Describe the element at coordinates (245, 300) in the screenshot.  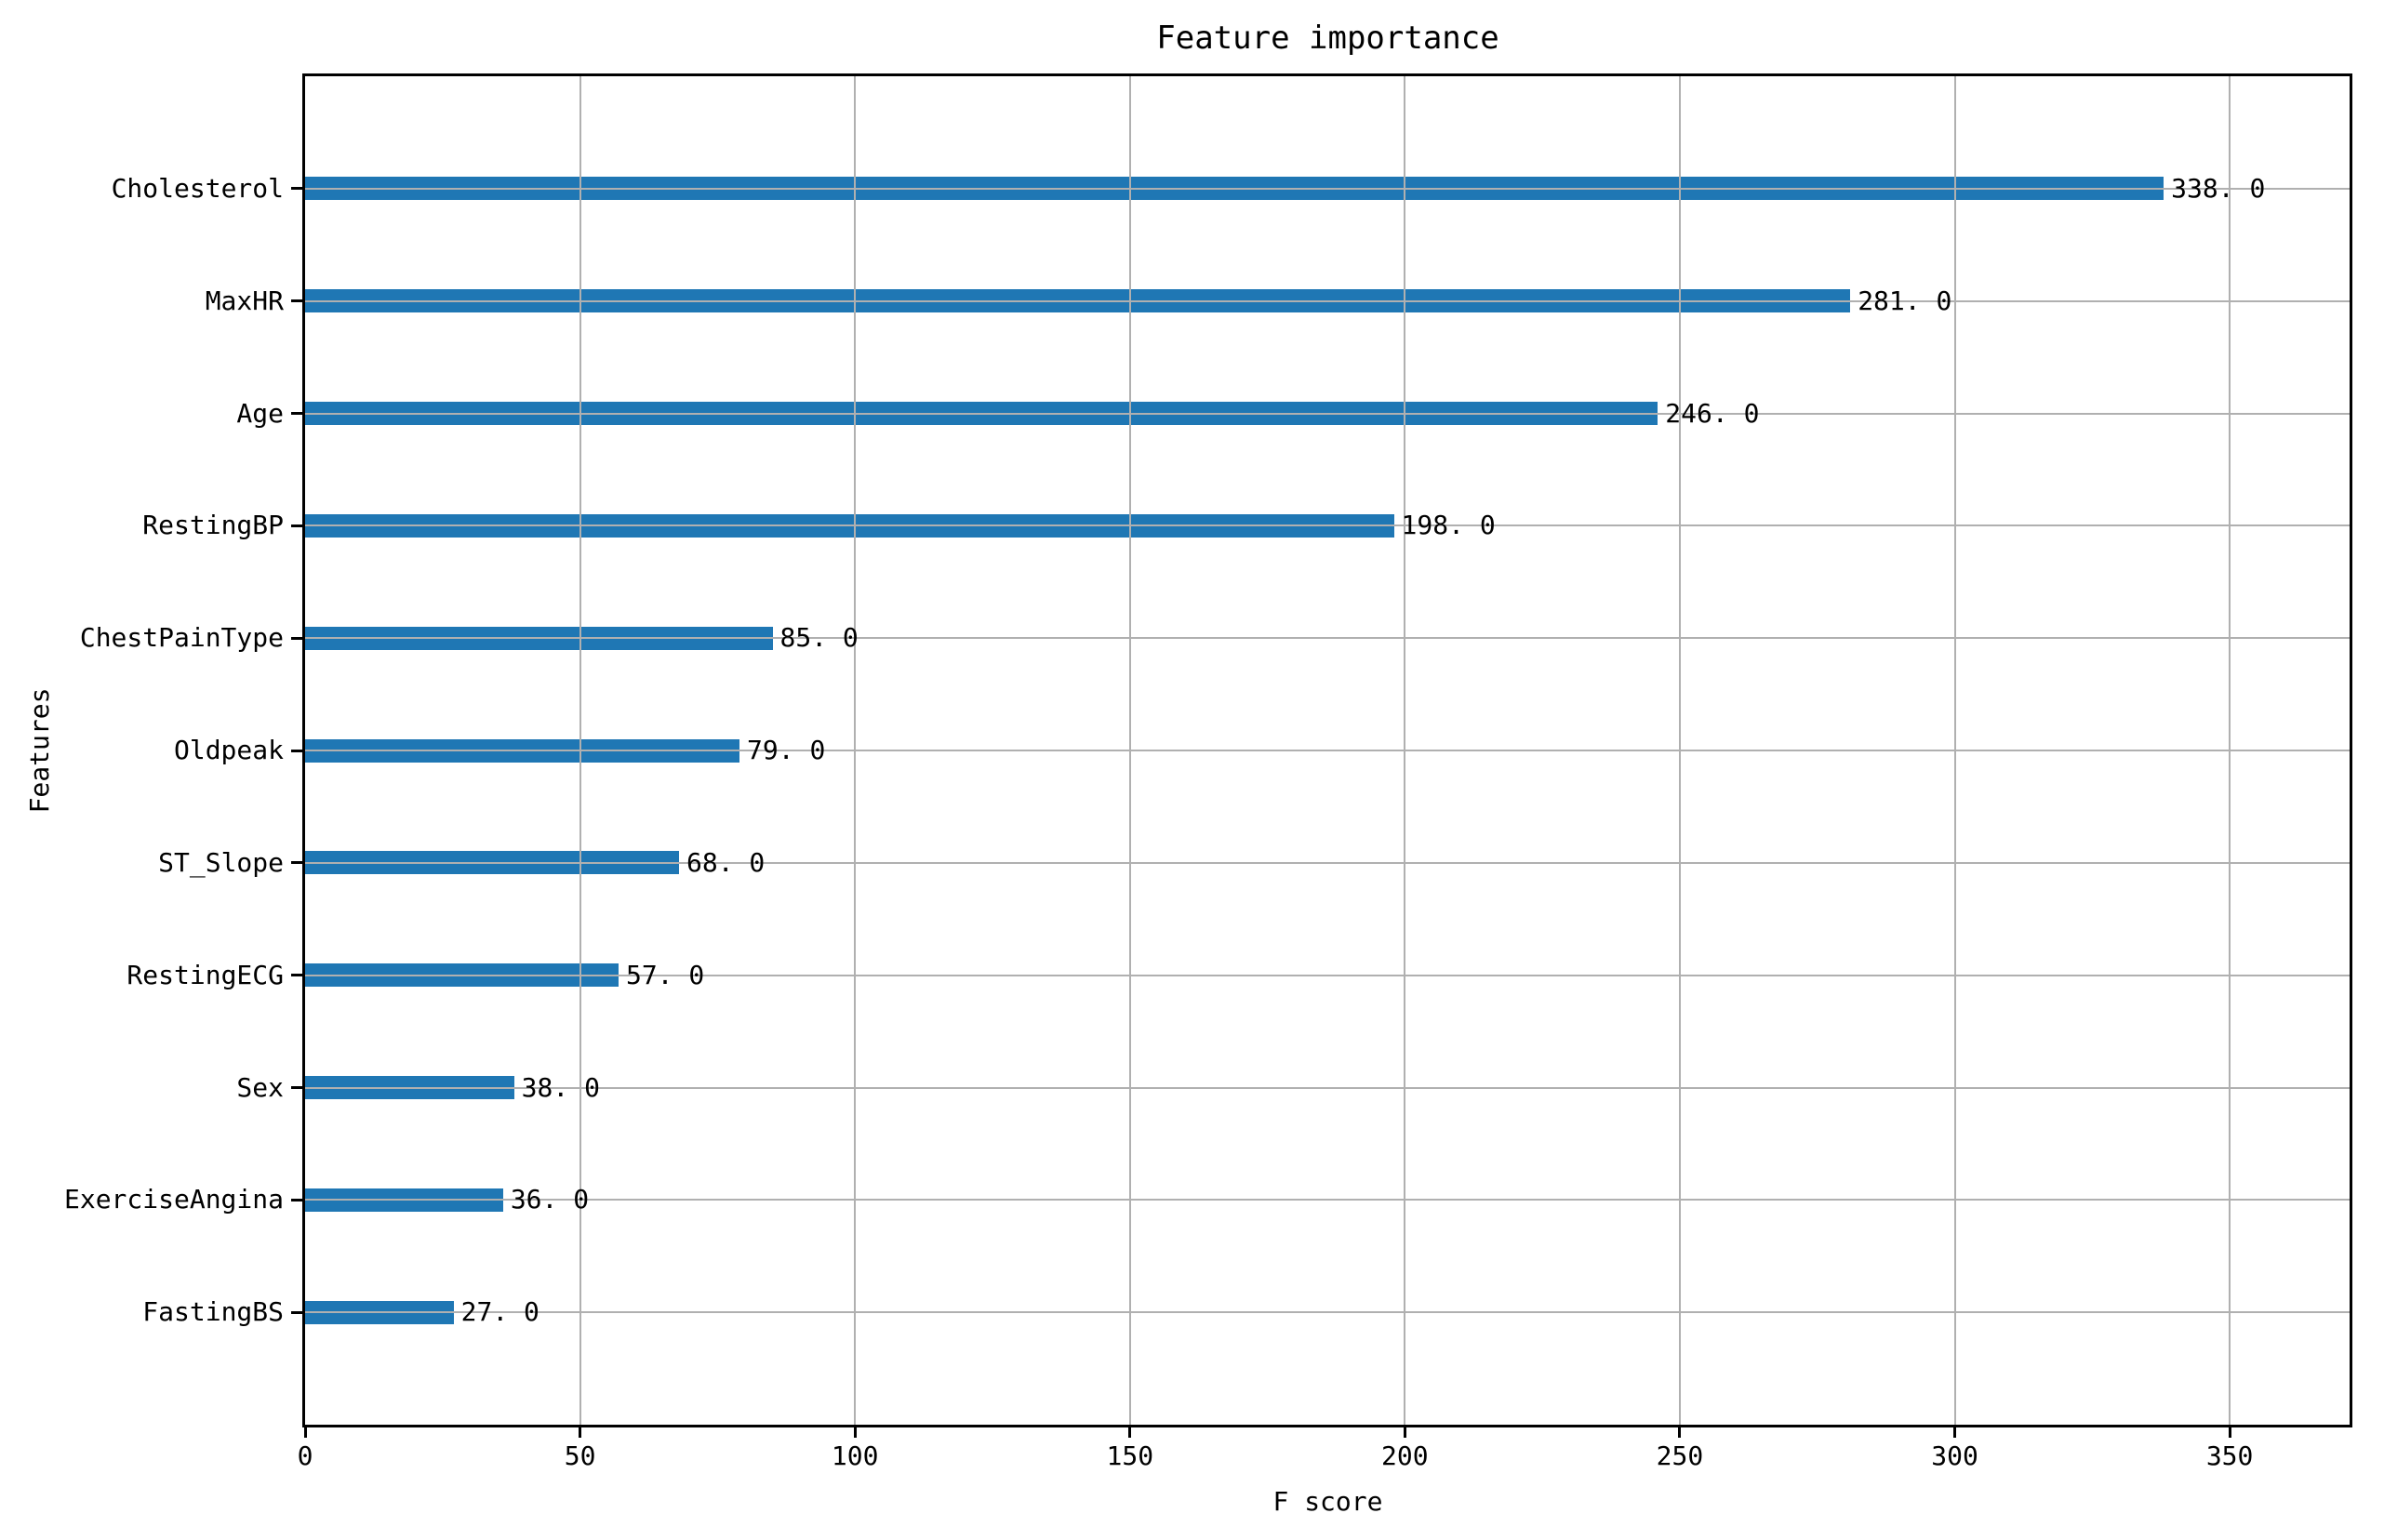
I see `y-tick-label: MaxHR` at that location.